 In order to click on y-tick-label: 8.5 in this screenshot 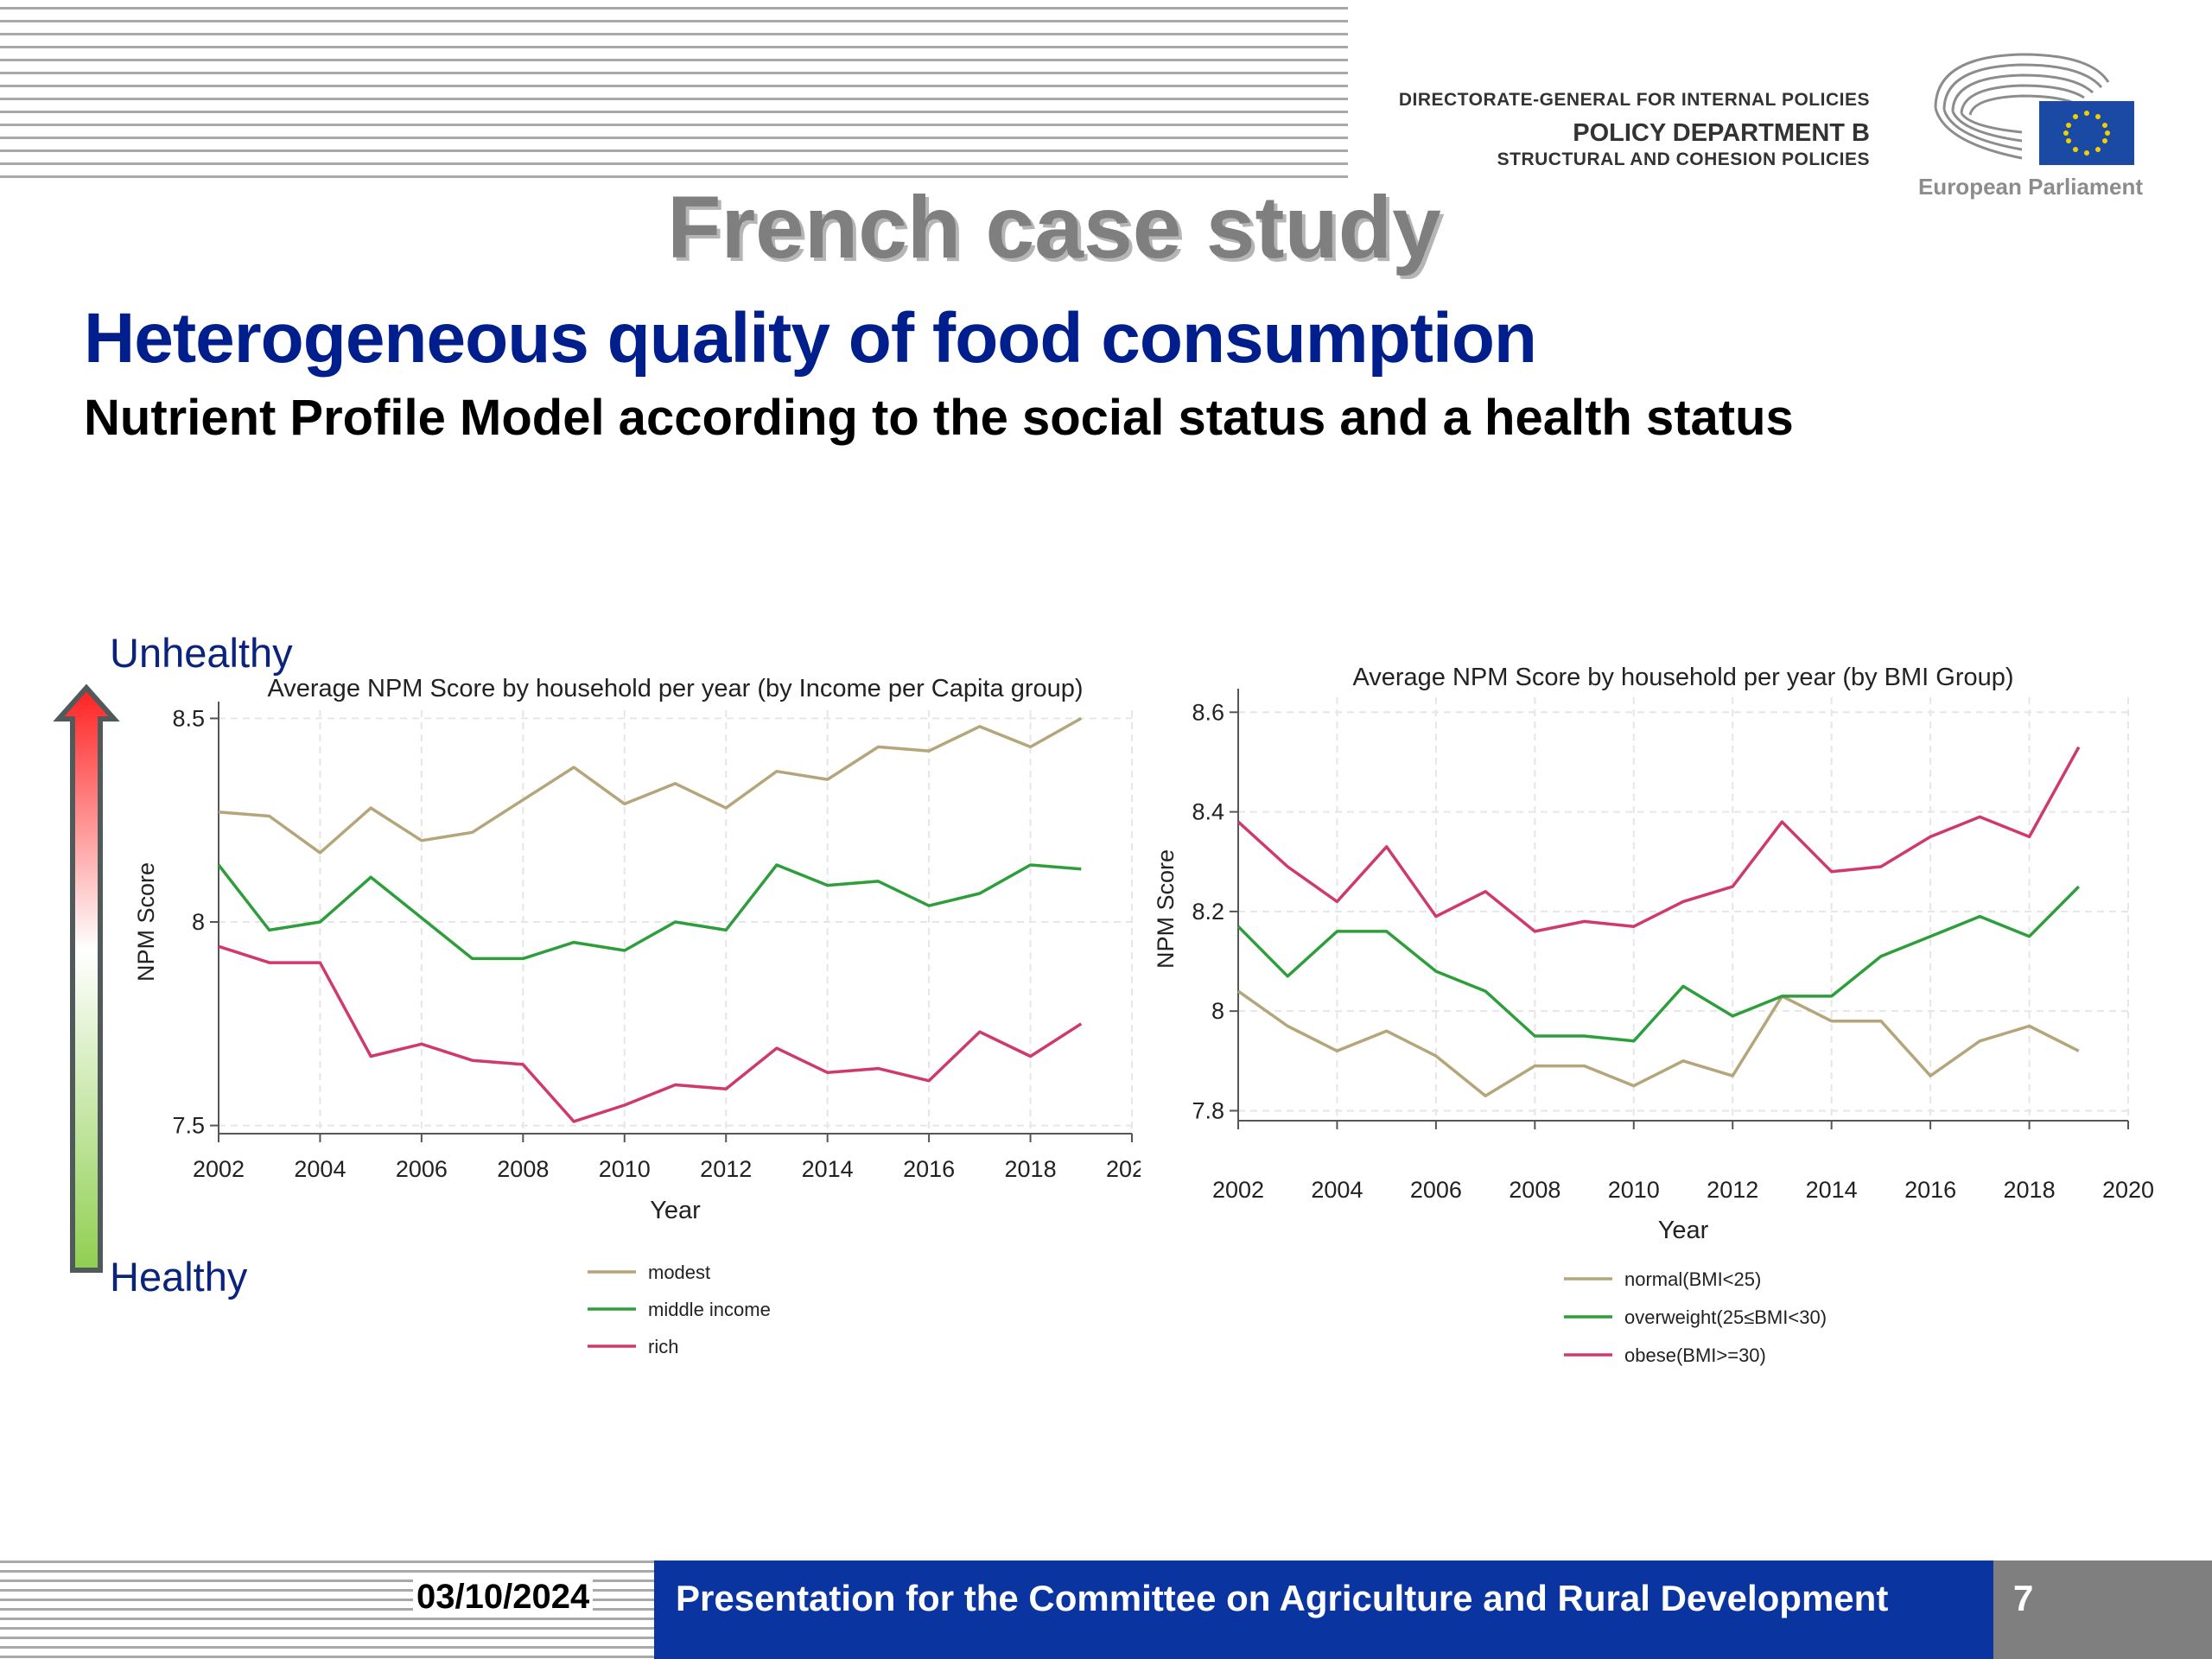, I will do `click(188, 718)`.